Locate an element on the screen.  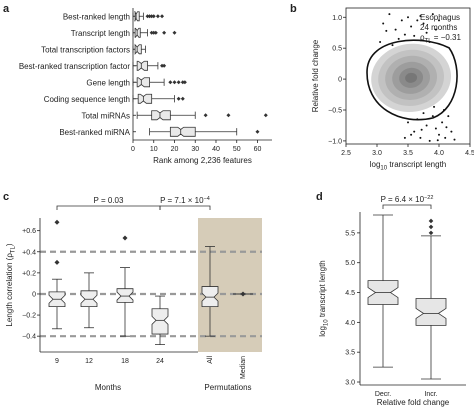
panel-b-annotation-correlation: ρTL = −0.31 is located at coordinates (440, 39).